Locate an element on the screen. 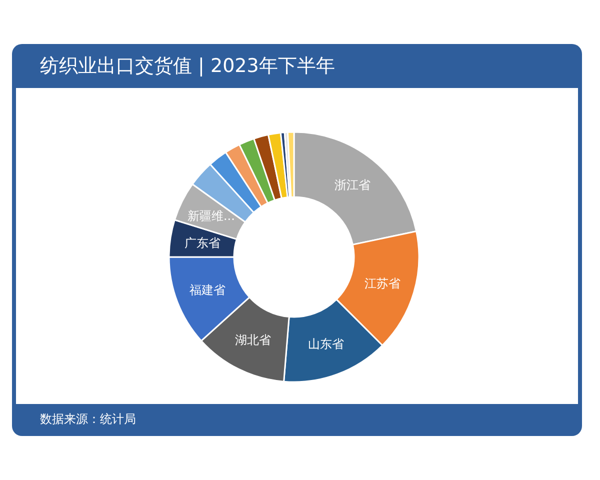 The height and width of the screenshot is (480, 600). slice-label: 江苏省 is located at coordinates (382, 283).